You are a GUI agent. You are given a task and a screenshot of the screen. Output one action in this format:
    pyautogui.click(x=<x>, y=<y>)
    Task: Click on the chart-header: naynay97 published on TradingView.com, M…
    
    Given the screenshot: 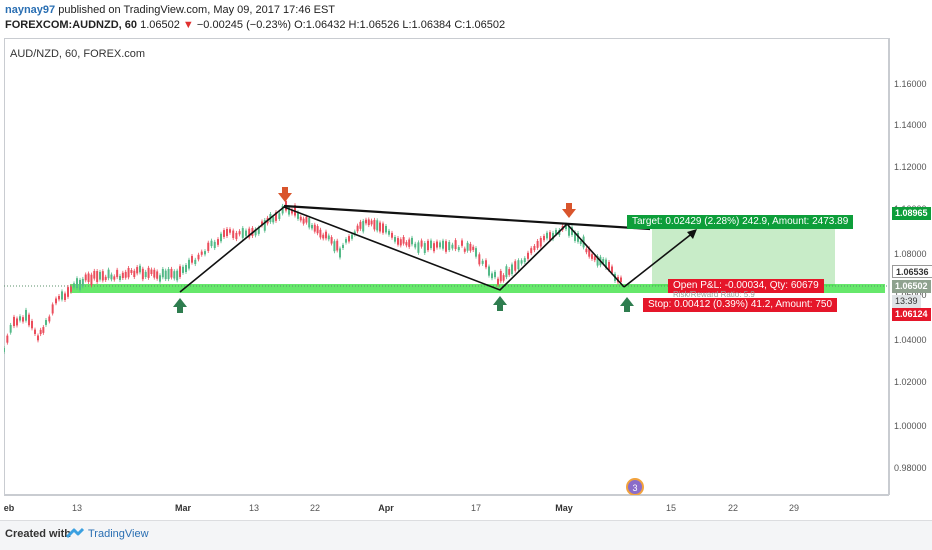 What is the action you would take?
    pyautogui.click(x=466, y=17)
    